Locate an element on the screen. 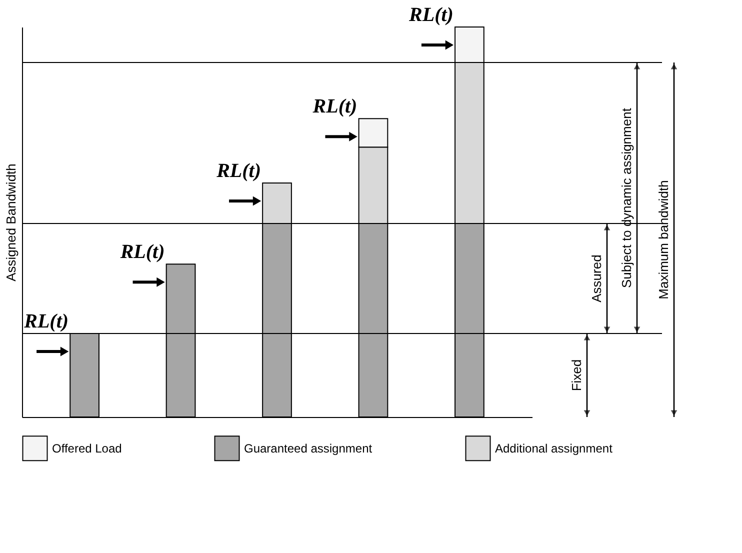  text: Assured is located at coordinates (596, 278).